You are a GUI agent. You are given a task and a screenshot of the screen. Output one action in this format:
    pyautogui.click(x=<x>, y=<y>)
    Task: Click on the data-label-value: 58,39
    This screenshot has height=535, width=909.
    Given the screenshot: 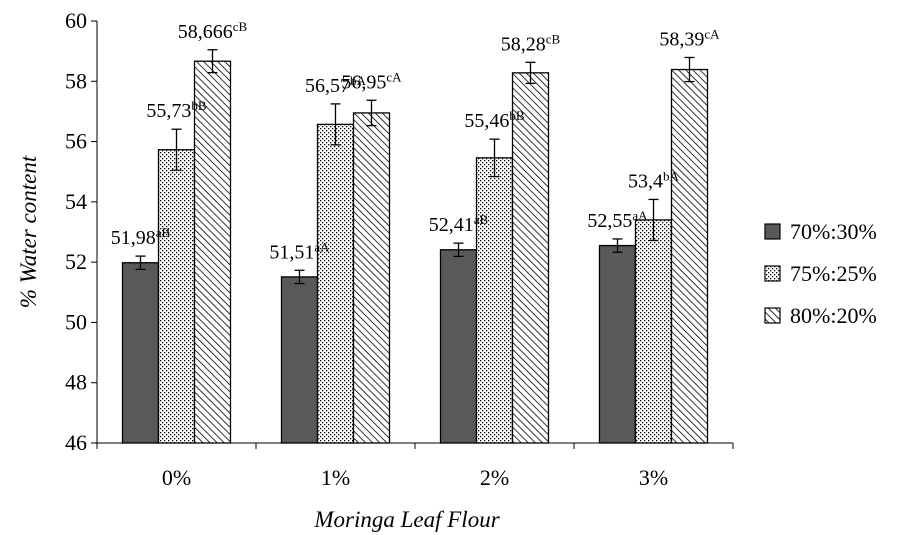 What is the action you would take?
    pyautogui.click(x=681, y=39)
    